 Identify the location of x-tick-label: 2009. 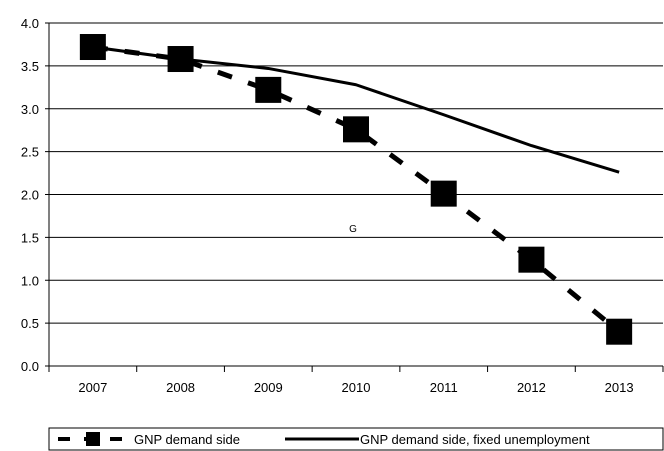
(268, 387).